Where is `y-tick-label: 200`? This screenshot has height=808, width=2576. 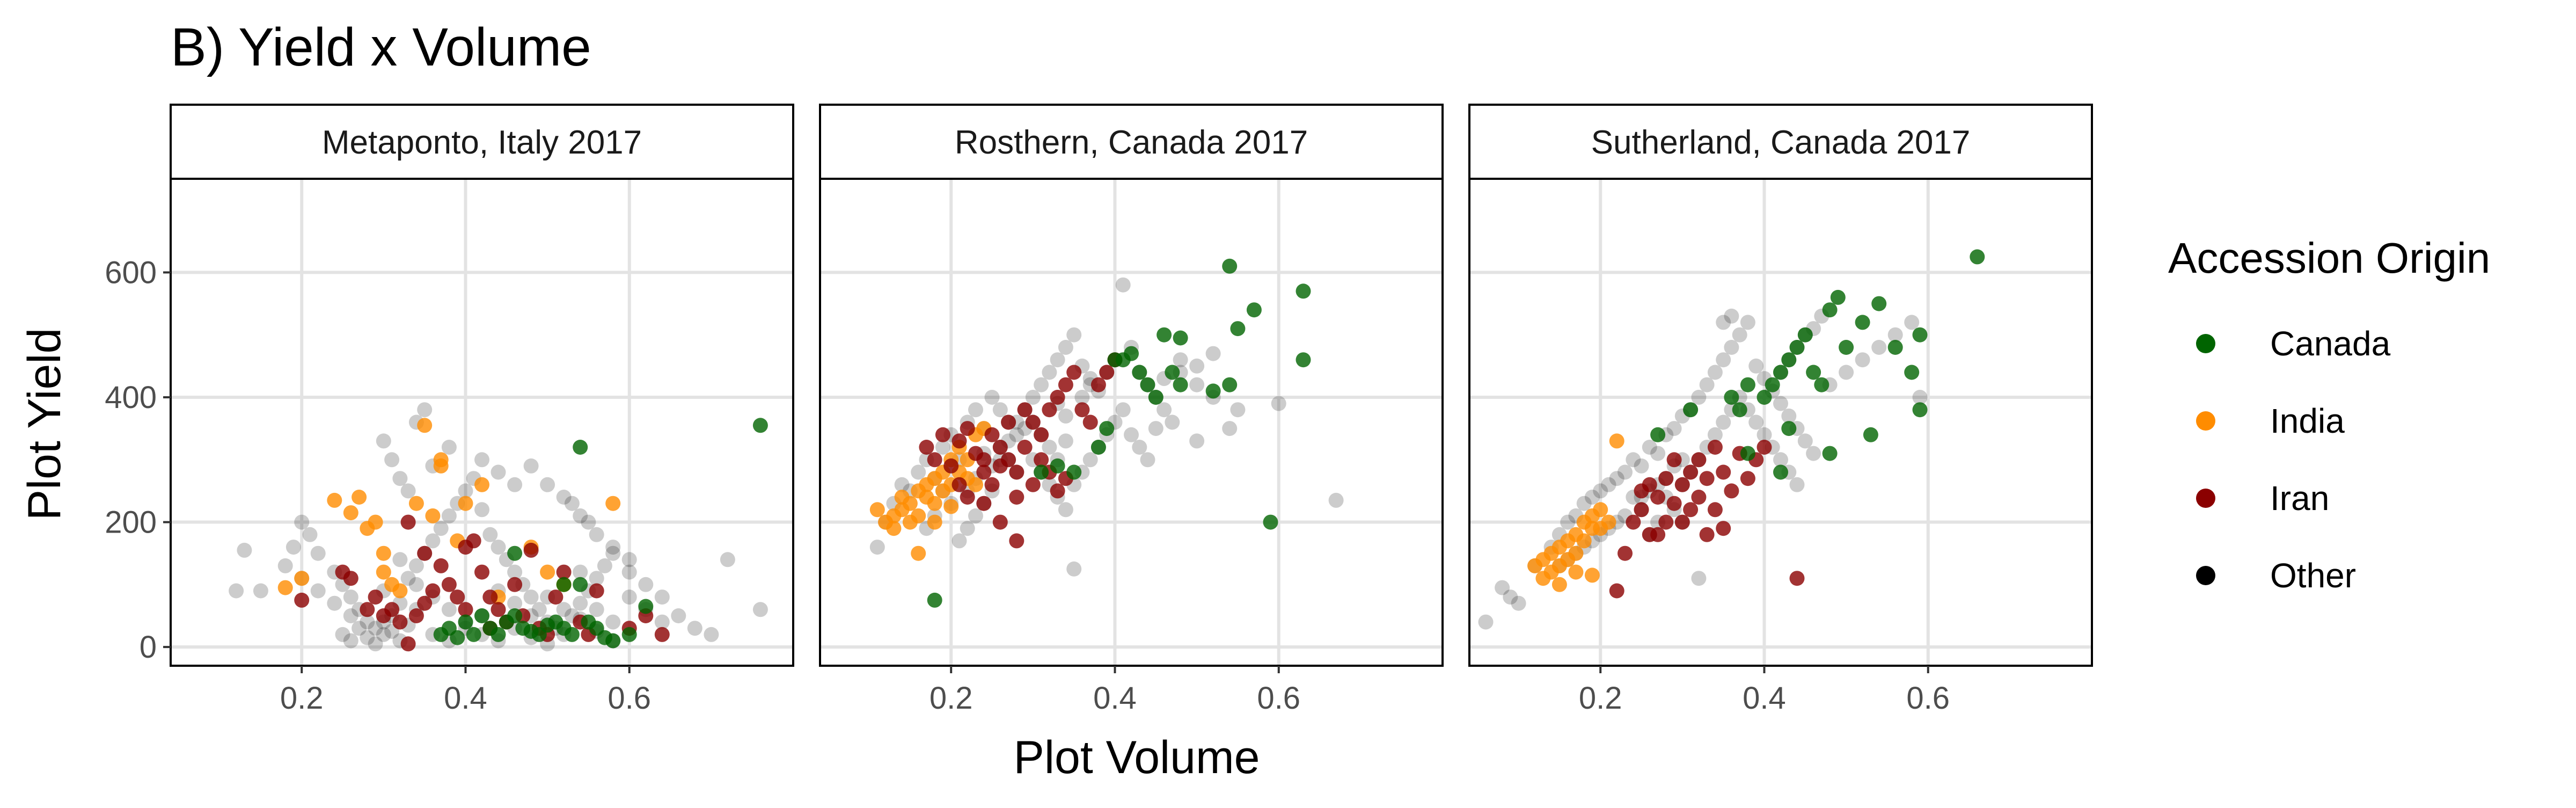
y-tick-label: 200 is located at coordinates (131, 522).